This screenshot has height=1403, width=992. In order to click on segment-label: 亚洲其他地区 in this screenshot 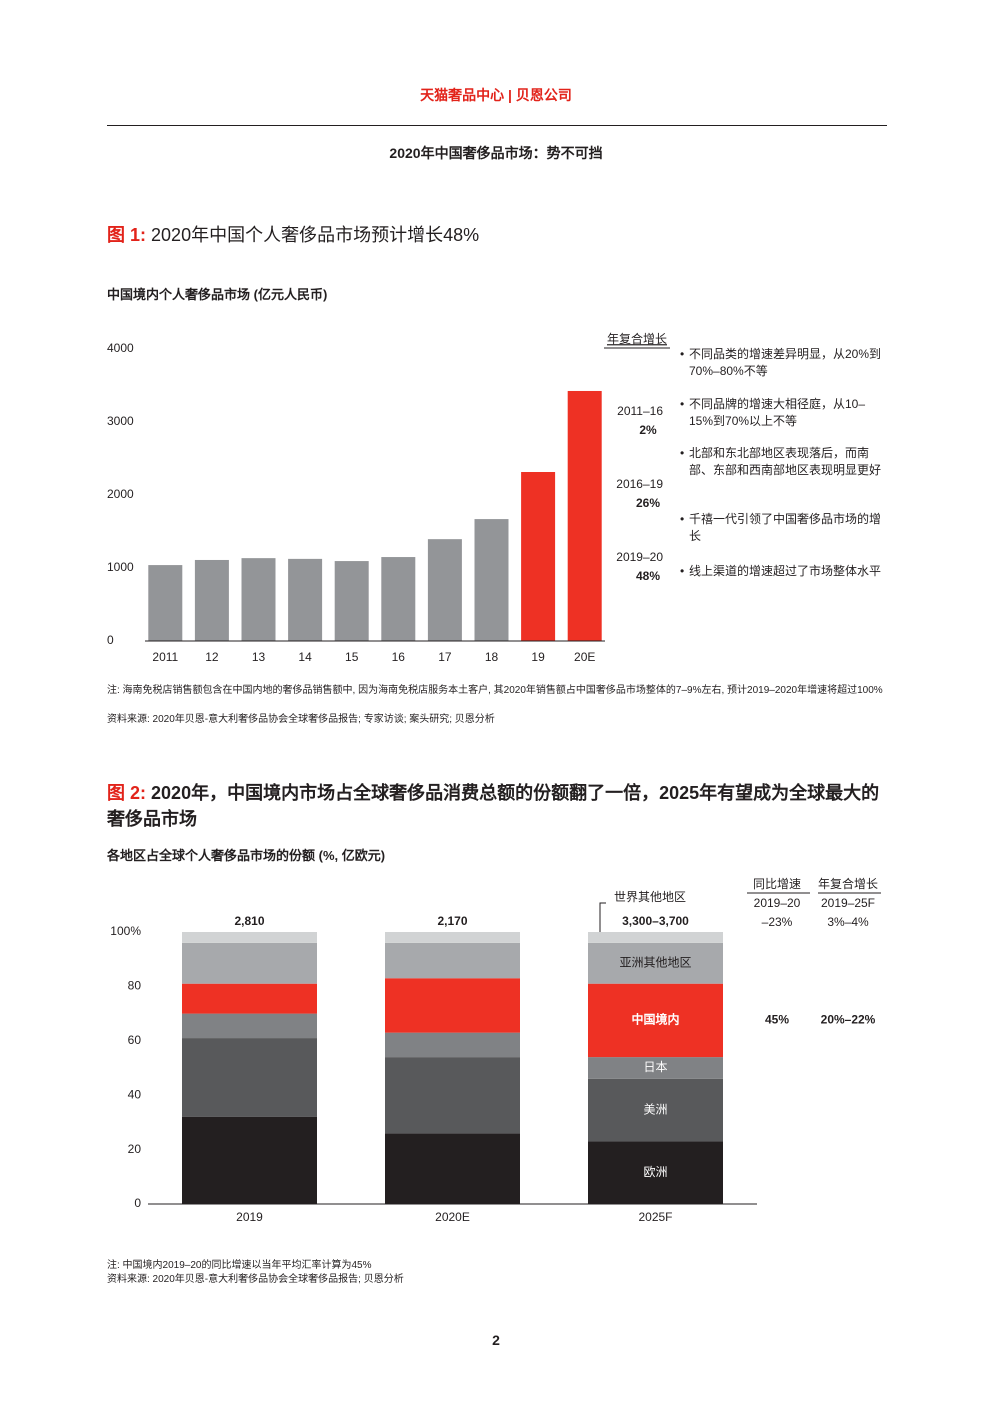, I will do `click(655, 962)`.